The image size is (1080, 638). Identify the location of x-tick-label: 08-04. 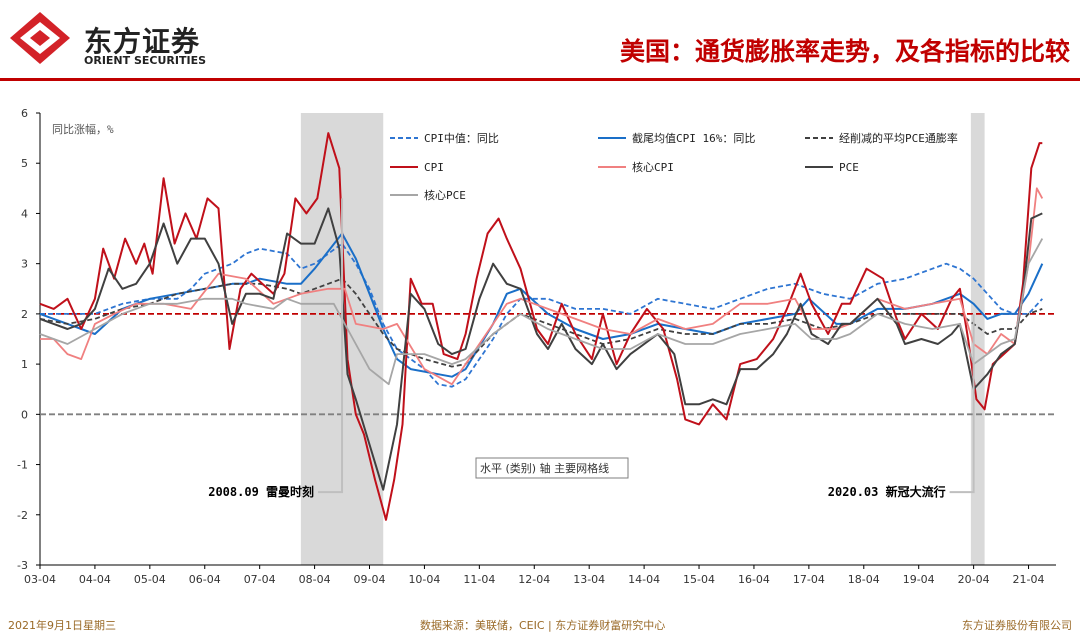
(315, 579).